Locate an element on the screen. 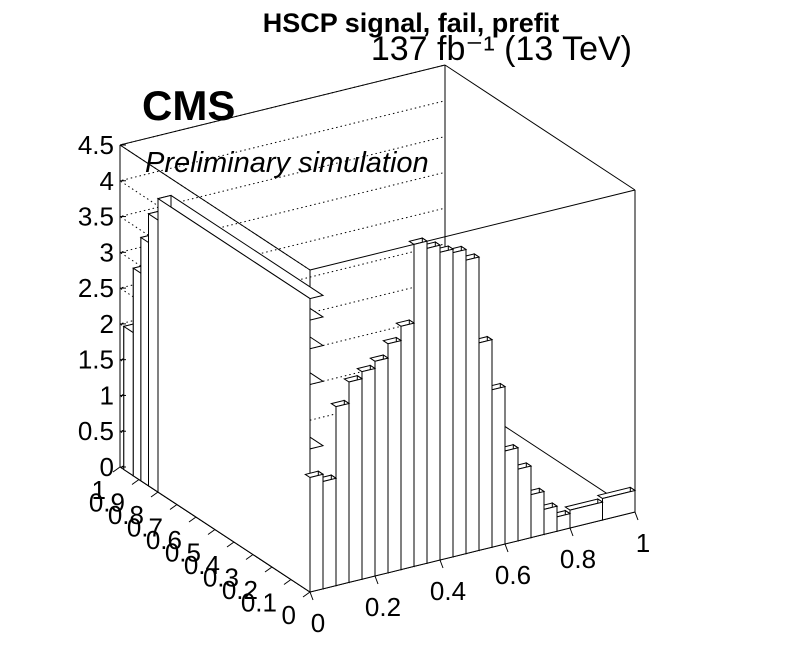  z-tick-label: 0.5 is located at coordinates (96, 431).